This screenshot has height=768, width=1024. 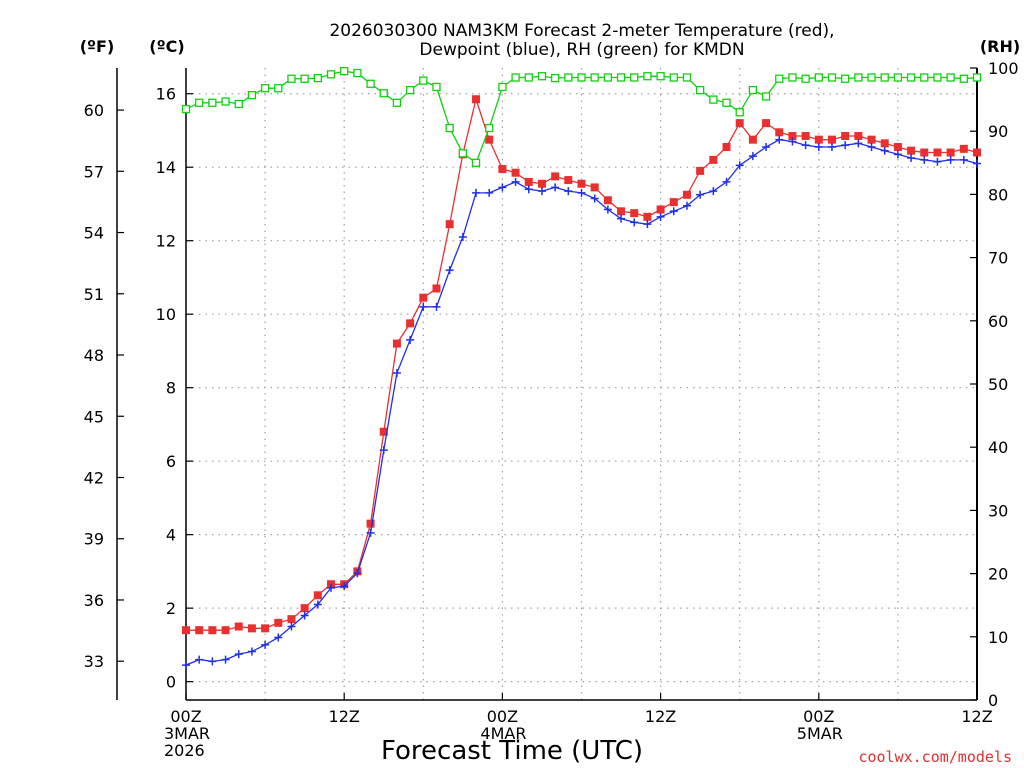 I want to click on rh-tick-label: 80, so click(x=998, y=194).